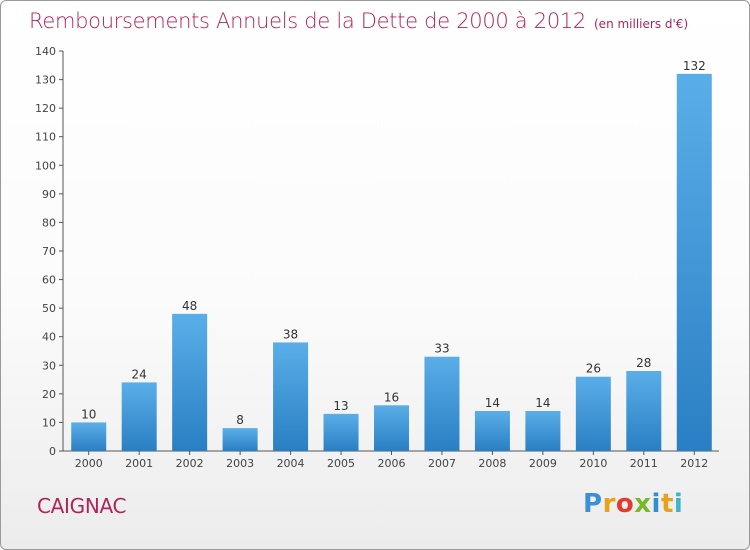 This screenshot has height=550, width=750. Describe the element at coordinates (609, 504) in the screenshot. I see `logo-letter: r` at that location.